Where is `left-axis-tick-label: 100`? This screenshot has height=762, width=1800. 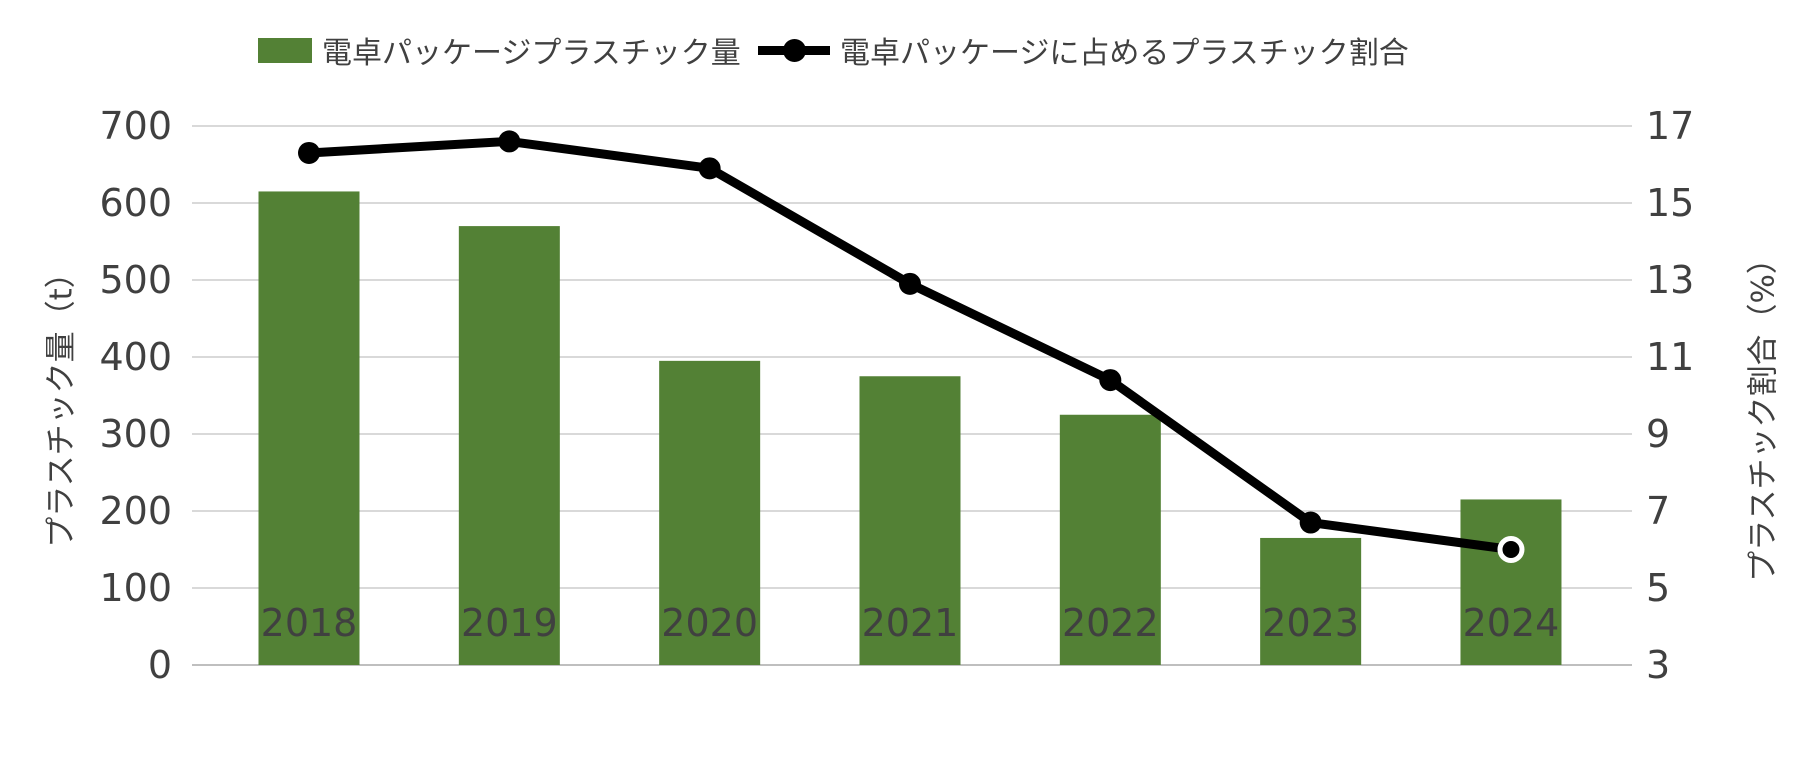
left-axis-tick-label: 100 is located at coordinates (135, 588).